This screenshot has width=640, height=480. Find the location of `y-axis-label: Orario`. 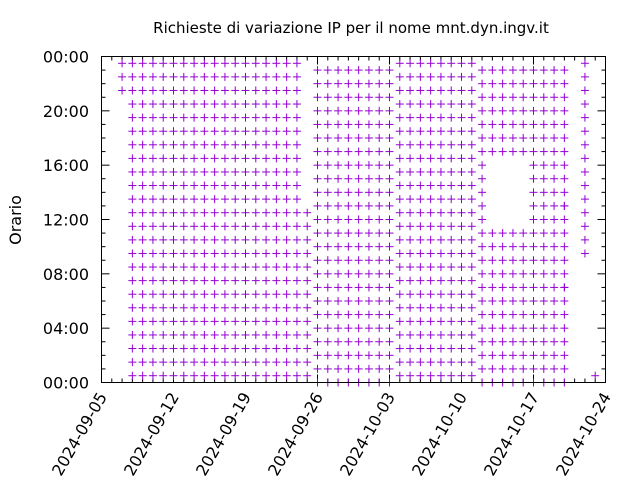

y-axis-label: Orario is located at coordinates (15, 220).